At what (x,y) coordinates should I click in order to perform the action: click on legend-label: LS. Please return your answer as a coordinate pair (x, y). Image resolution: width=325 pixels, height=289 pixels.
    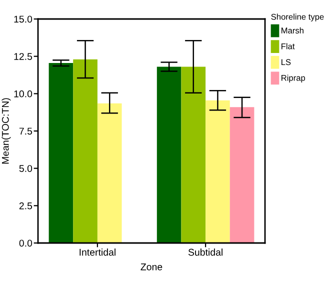
    Looking at the image, I should click on (286, 62).